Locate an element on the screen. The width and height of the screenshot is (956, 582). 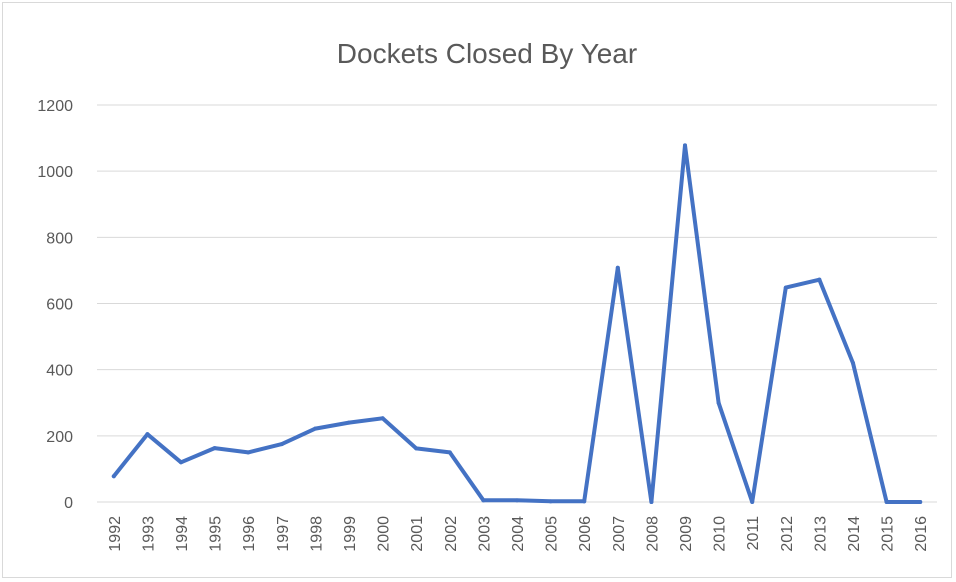
x-tick-label: 1996 is located at coordinates (249, 534).